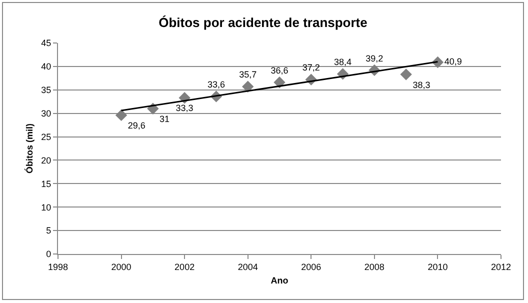 This screenshot has height=303, width=528. What do you see at coordinates (279, 71) in the screenshot?
I see `data-label: 36,6` at bounding box center [279, 71].